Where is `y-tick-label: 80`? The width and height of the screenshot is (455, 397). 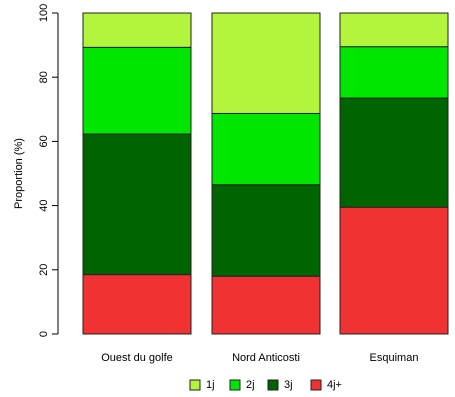
y-tick-label: 80 is located at coordinates (44, 77).